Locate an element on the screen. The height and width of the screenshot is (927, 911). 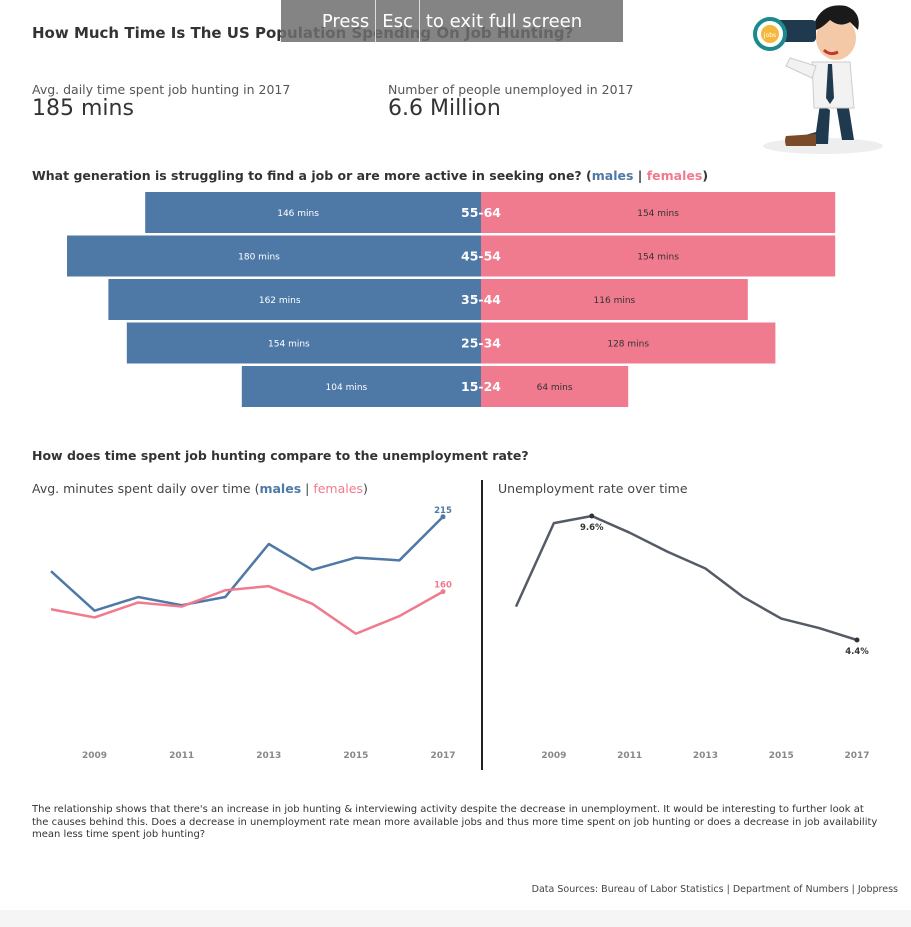
female-bar-label: 64 mins is located at coordinates (555, 388).